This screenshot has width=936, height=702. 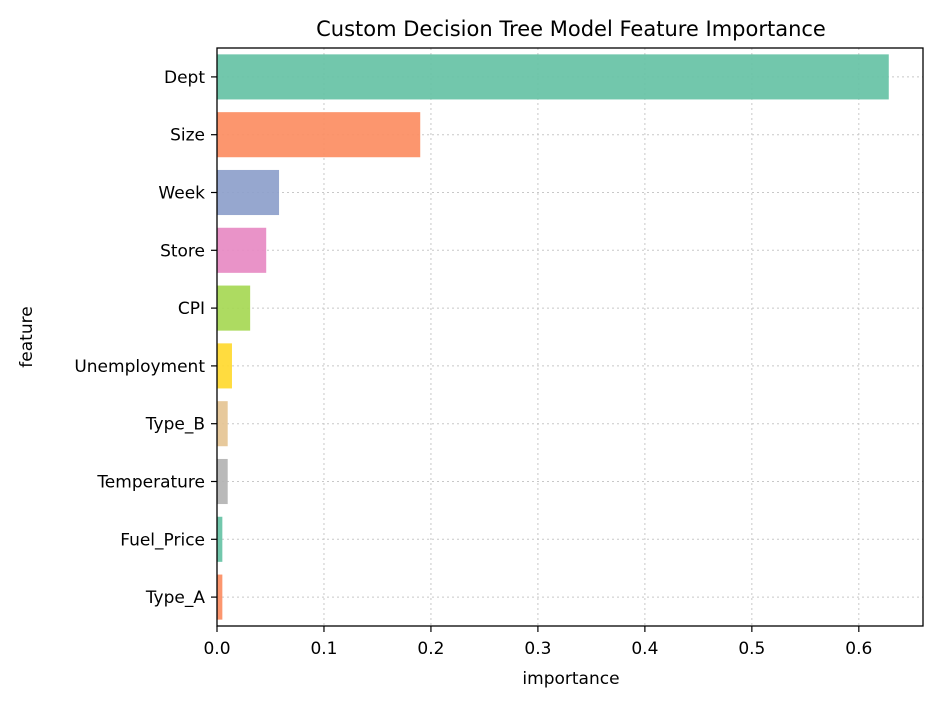 I want to click on bar-size, so click(x=319, y=135).